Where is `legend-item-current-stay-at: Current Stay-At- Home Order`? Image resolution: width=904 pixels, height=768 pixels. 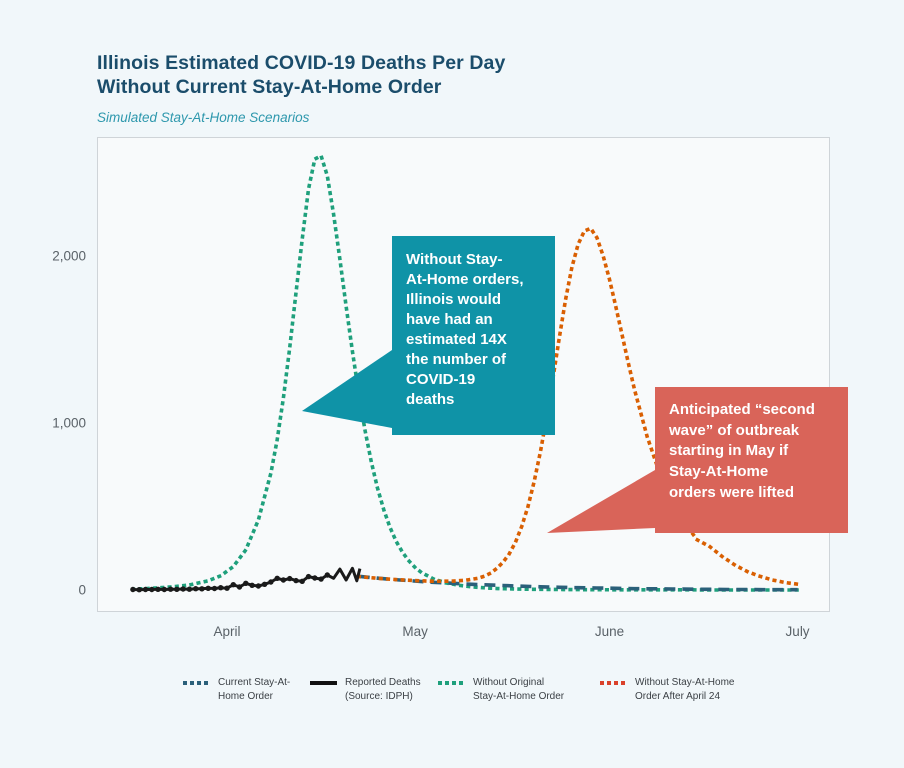 legend-item-current-stay-at: Current Stay-At- Home Order is located at coordinates (236, 689).